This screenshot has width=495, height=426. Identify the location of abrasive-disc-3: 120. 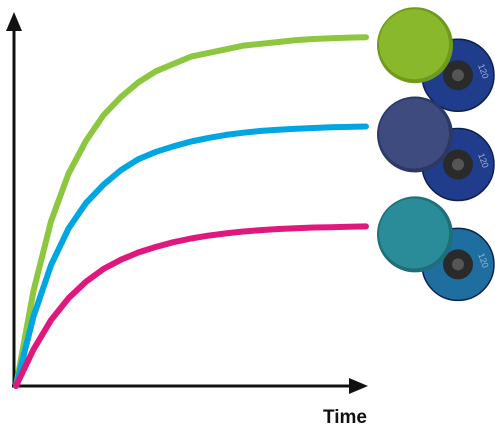
(436, 249).